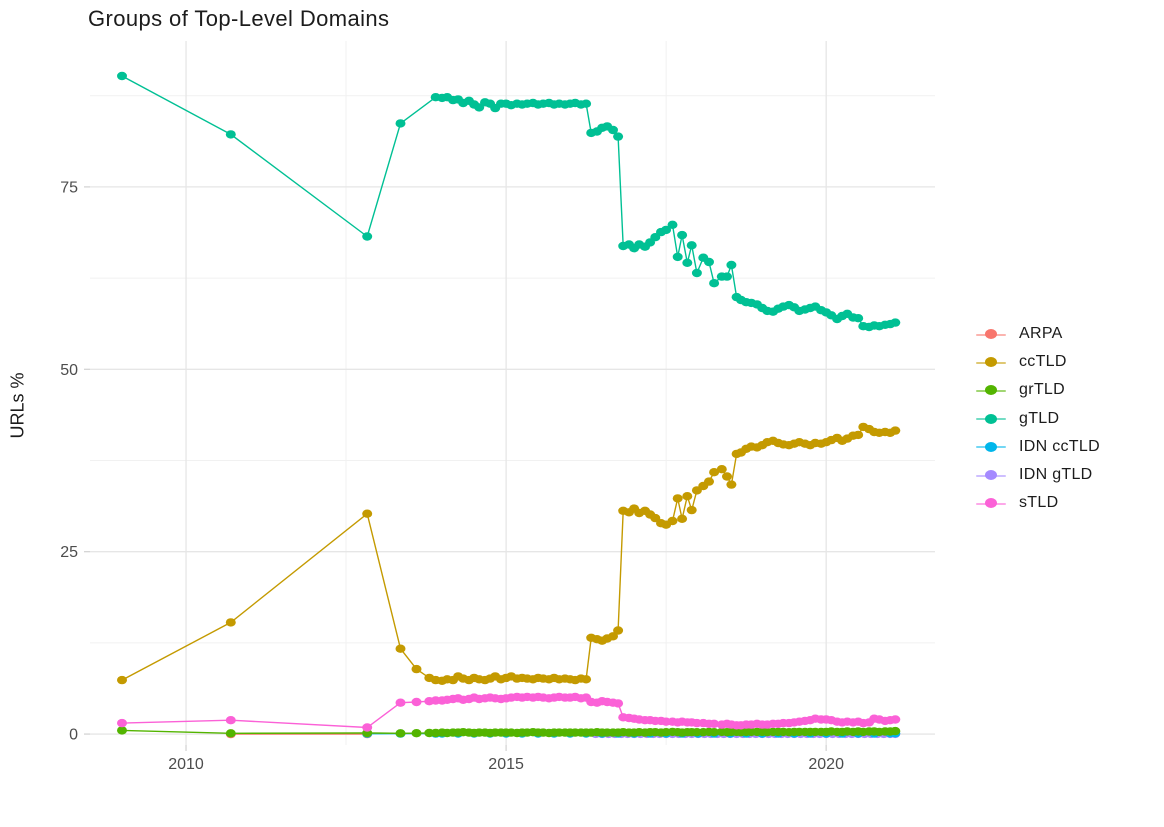  Describe the element at coordinates (1042, 390) in the screenshot. I see `legend-label: grTLD` at that location.